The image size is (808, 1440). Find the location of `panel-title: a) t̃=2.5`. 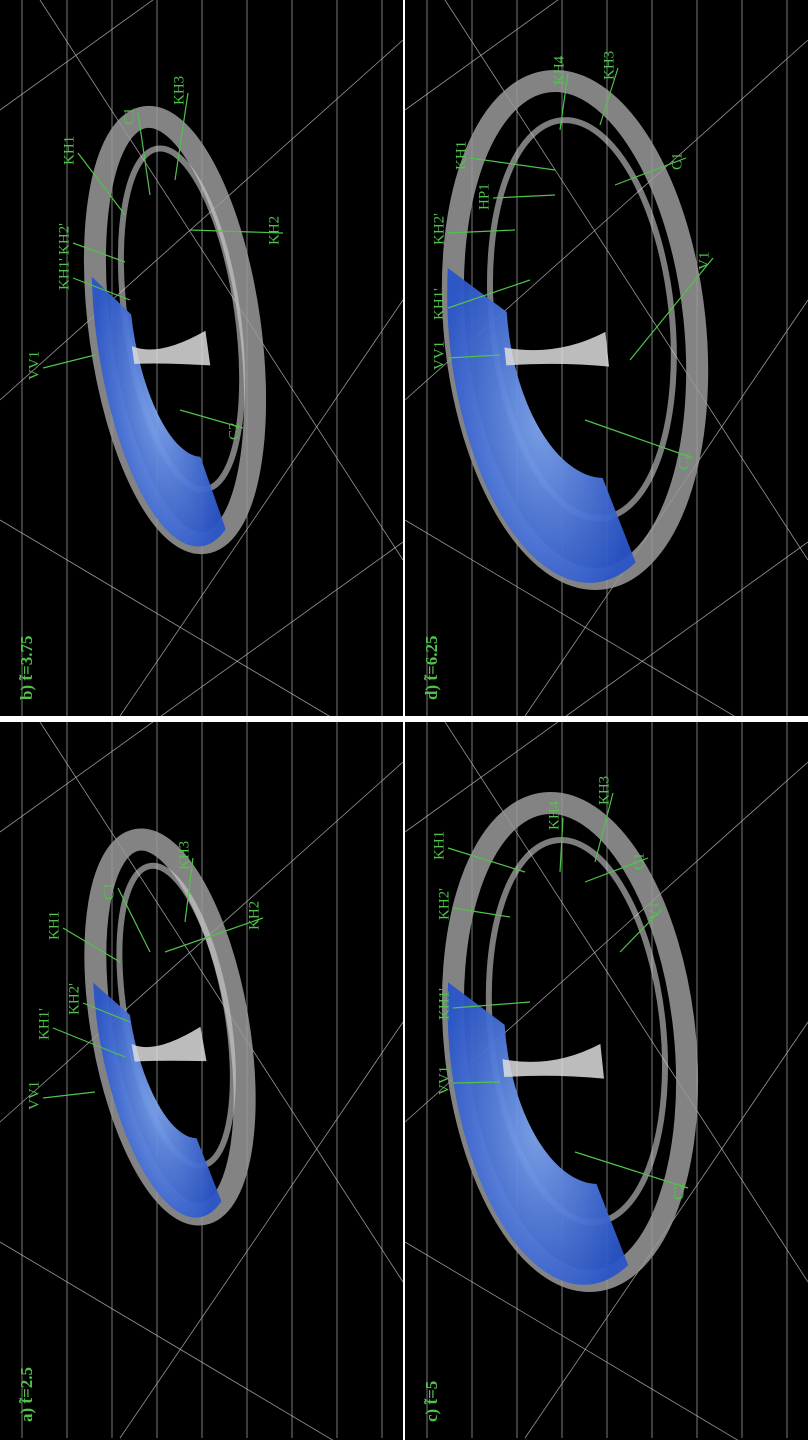

panel-title: a) t̃=2.5 is located at coordinates (26, 1394).